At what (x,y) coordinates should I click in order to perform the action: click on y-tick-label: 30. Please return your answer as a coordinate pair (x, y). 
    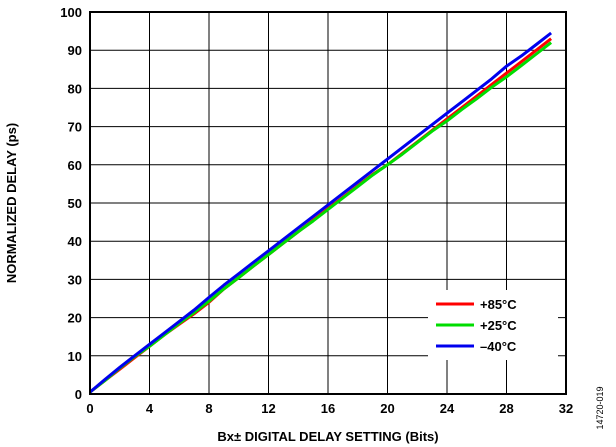
    Looking at the image, I should click on (75, 279).